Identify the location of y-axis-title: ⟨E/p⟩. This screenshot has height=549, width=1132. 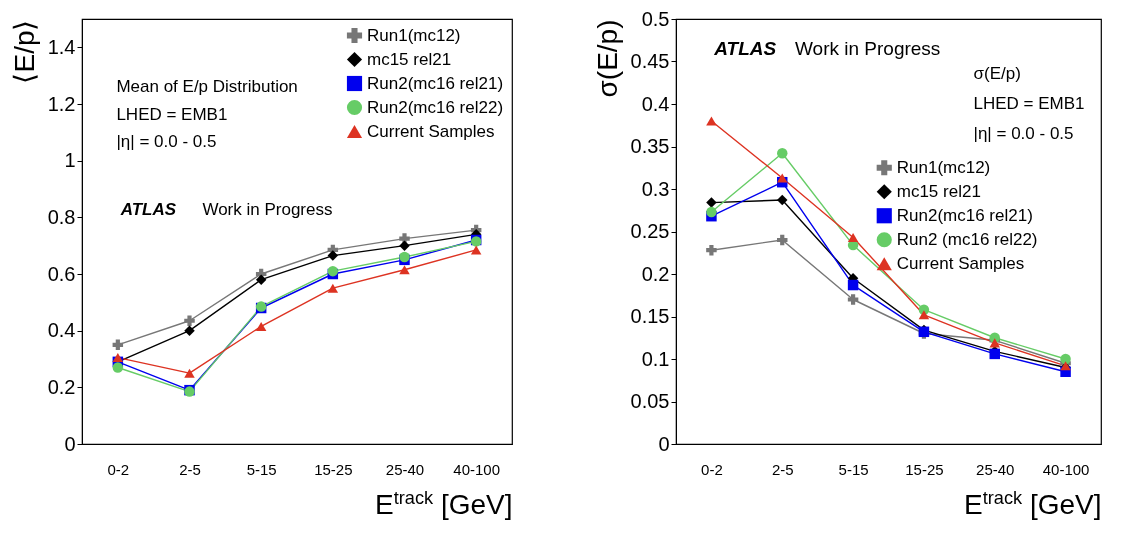
(24, 51).